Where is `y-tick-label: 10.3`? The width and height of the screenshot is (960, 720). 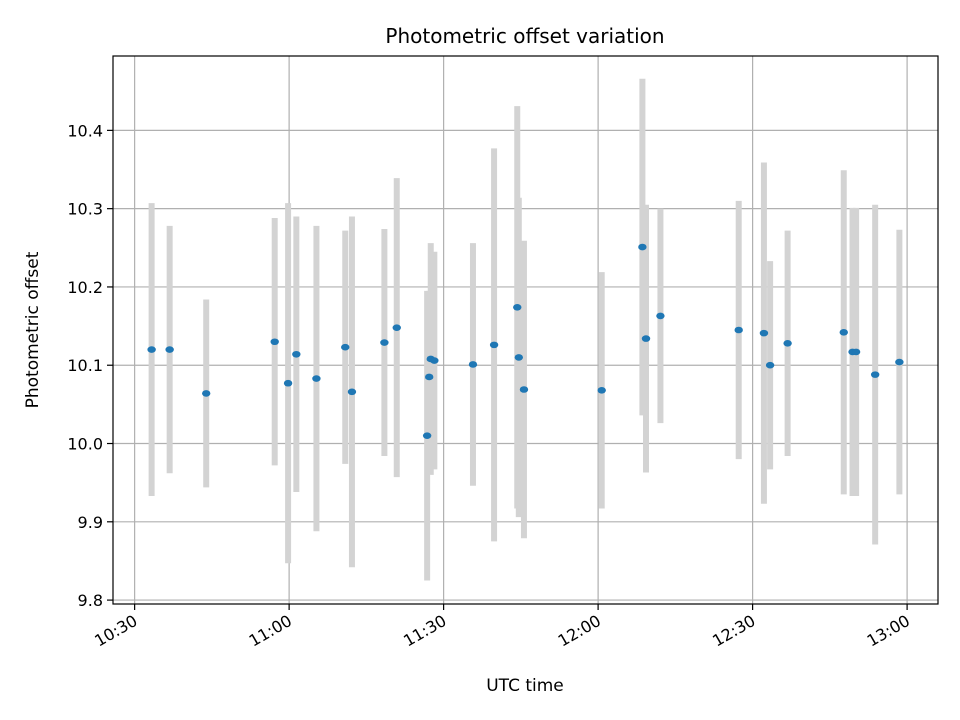
y-tick-label: 10.3 is located at coordinates (85, 209).